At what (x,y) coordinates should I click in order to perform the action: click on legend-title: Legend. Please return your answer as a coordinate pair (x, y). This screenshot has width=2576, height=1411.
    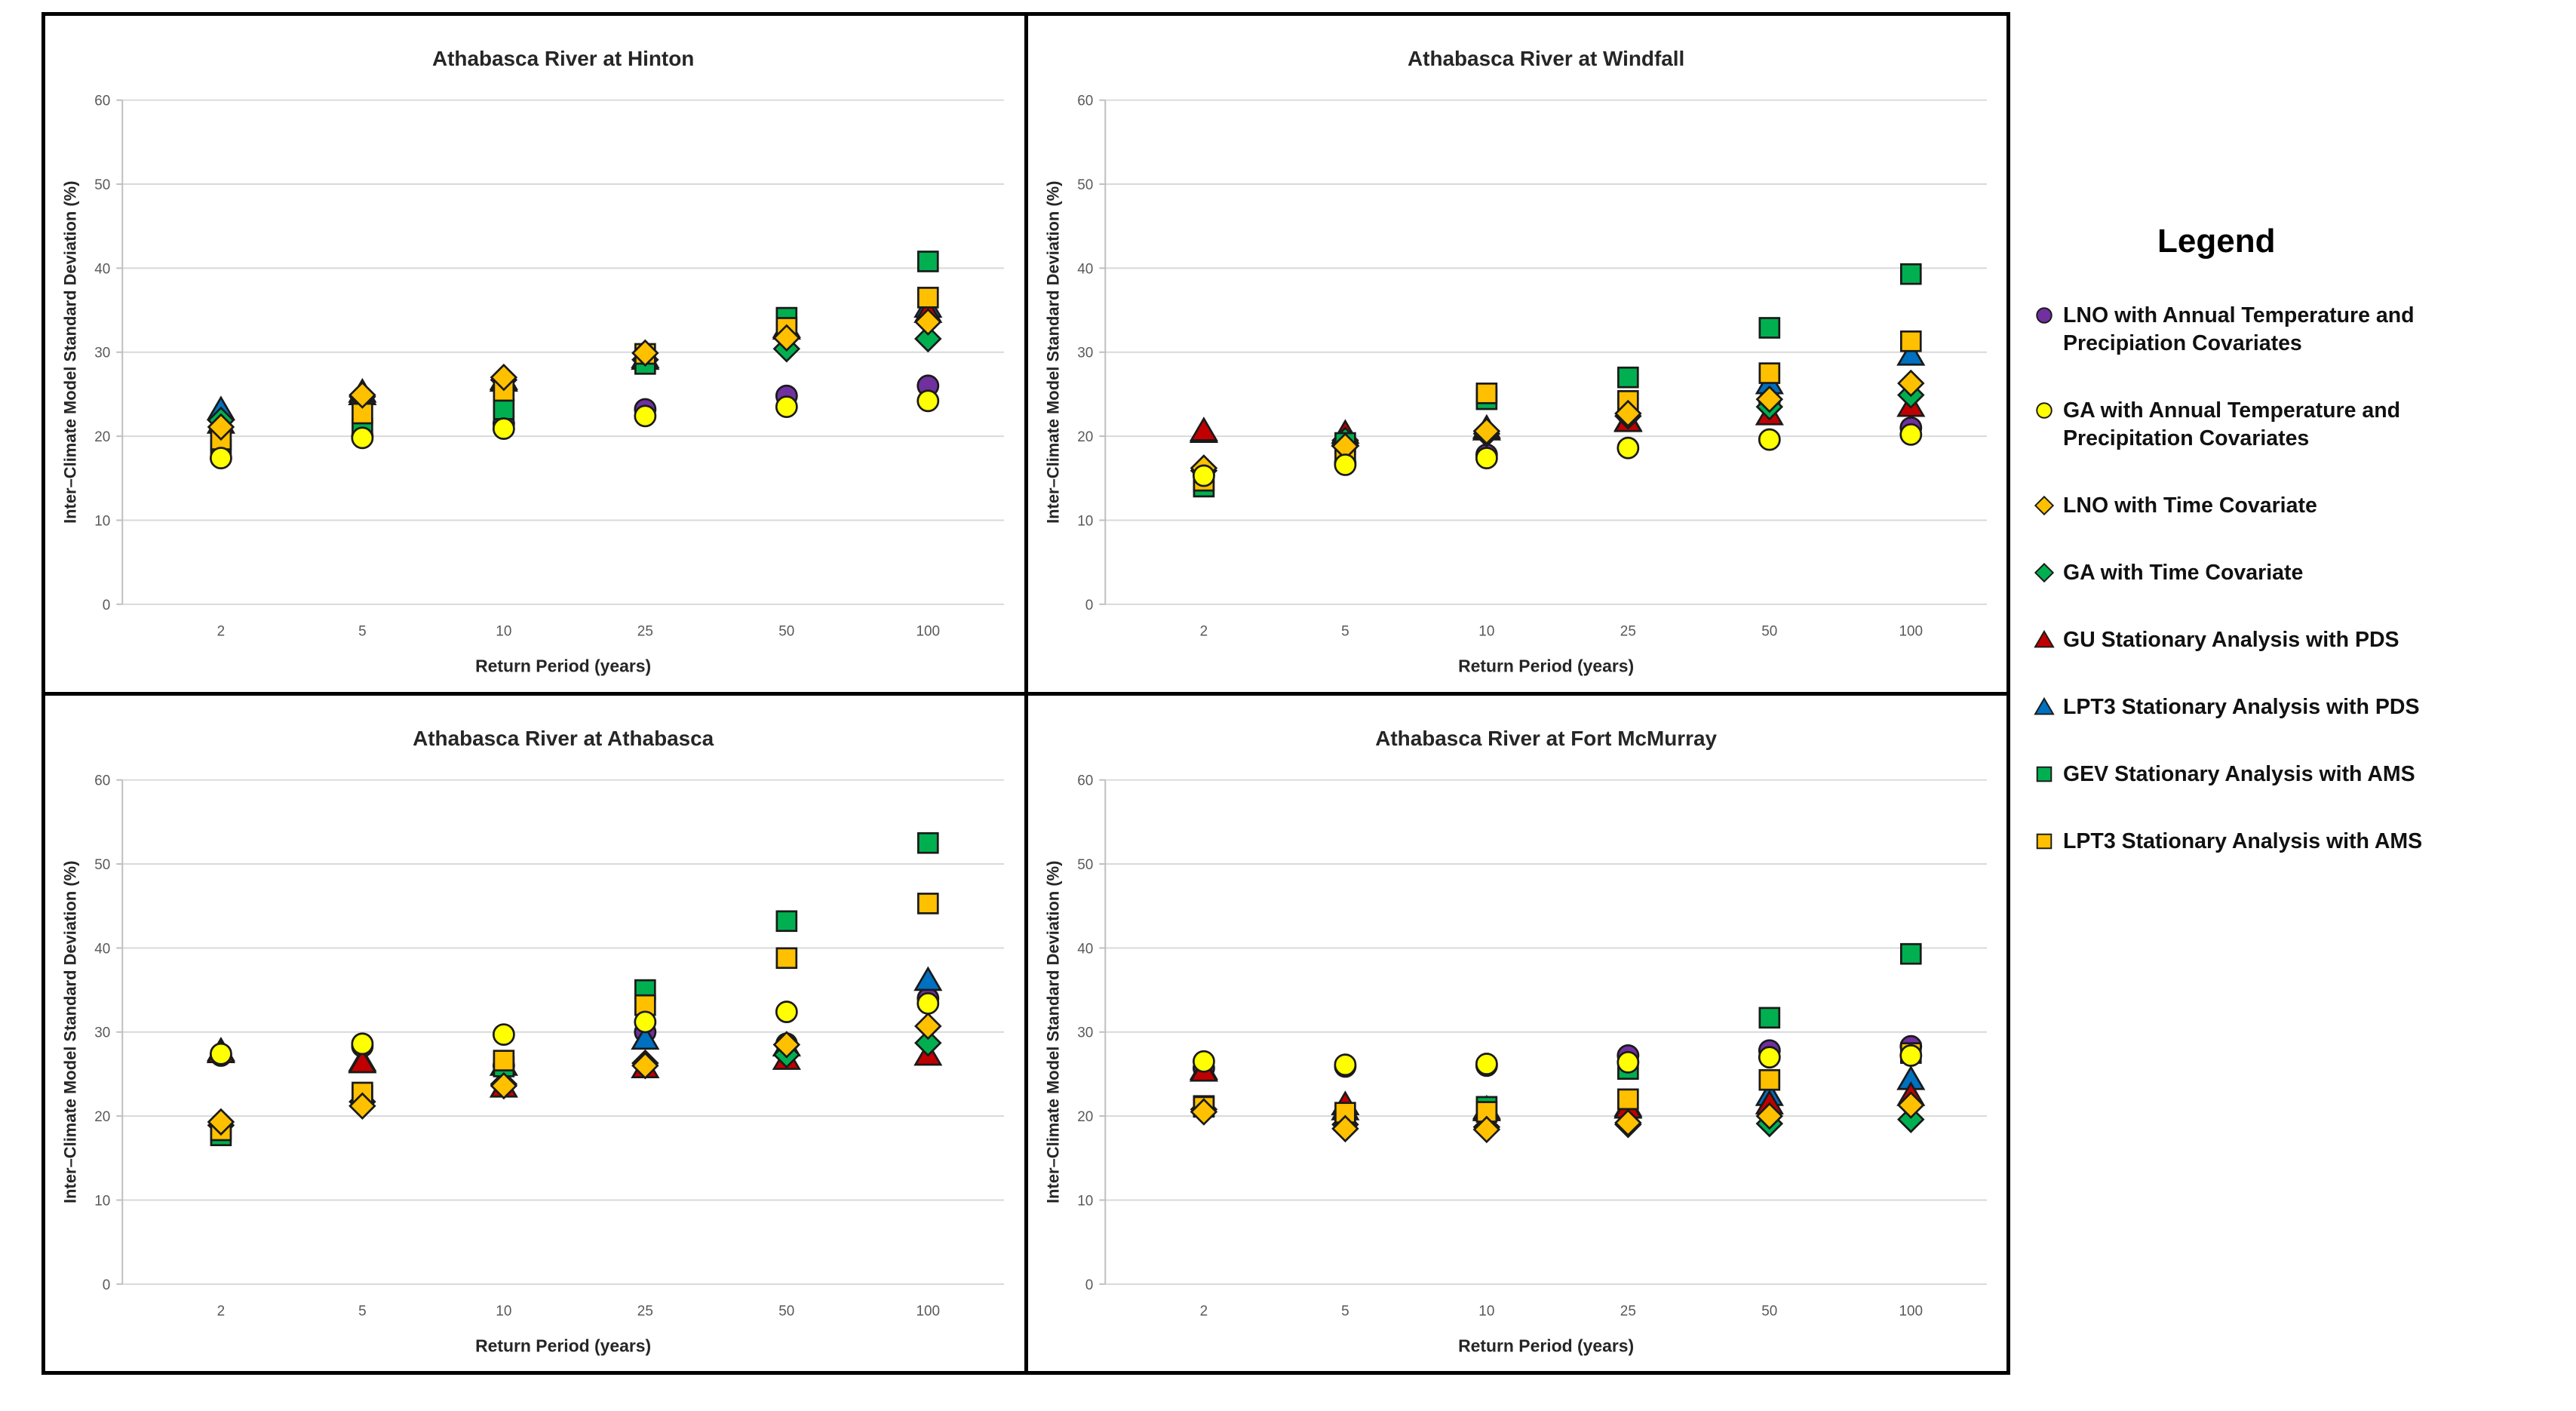
    Looking at the image, I should click on (2216, 241).